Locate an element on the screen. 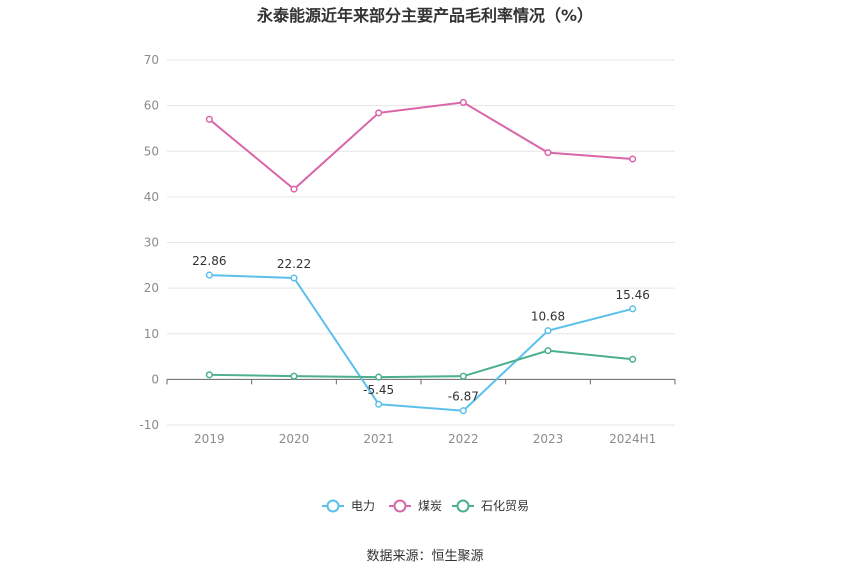  data-label: -6.87 is located at coordinates (463, 397).